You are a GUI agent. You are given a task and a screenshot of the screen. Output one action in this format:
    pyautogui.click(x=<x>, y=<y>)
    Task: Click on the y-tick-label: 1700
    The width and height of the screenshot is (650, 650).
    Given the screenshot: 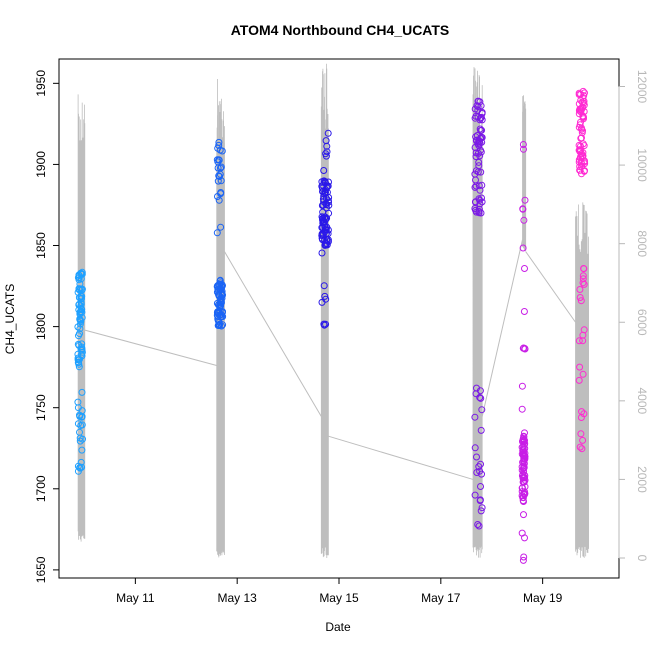 What is the action you would take?
    pyautogui.click(x=41, y=488)
    